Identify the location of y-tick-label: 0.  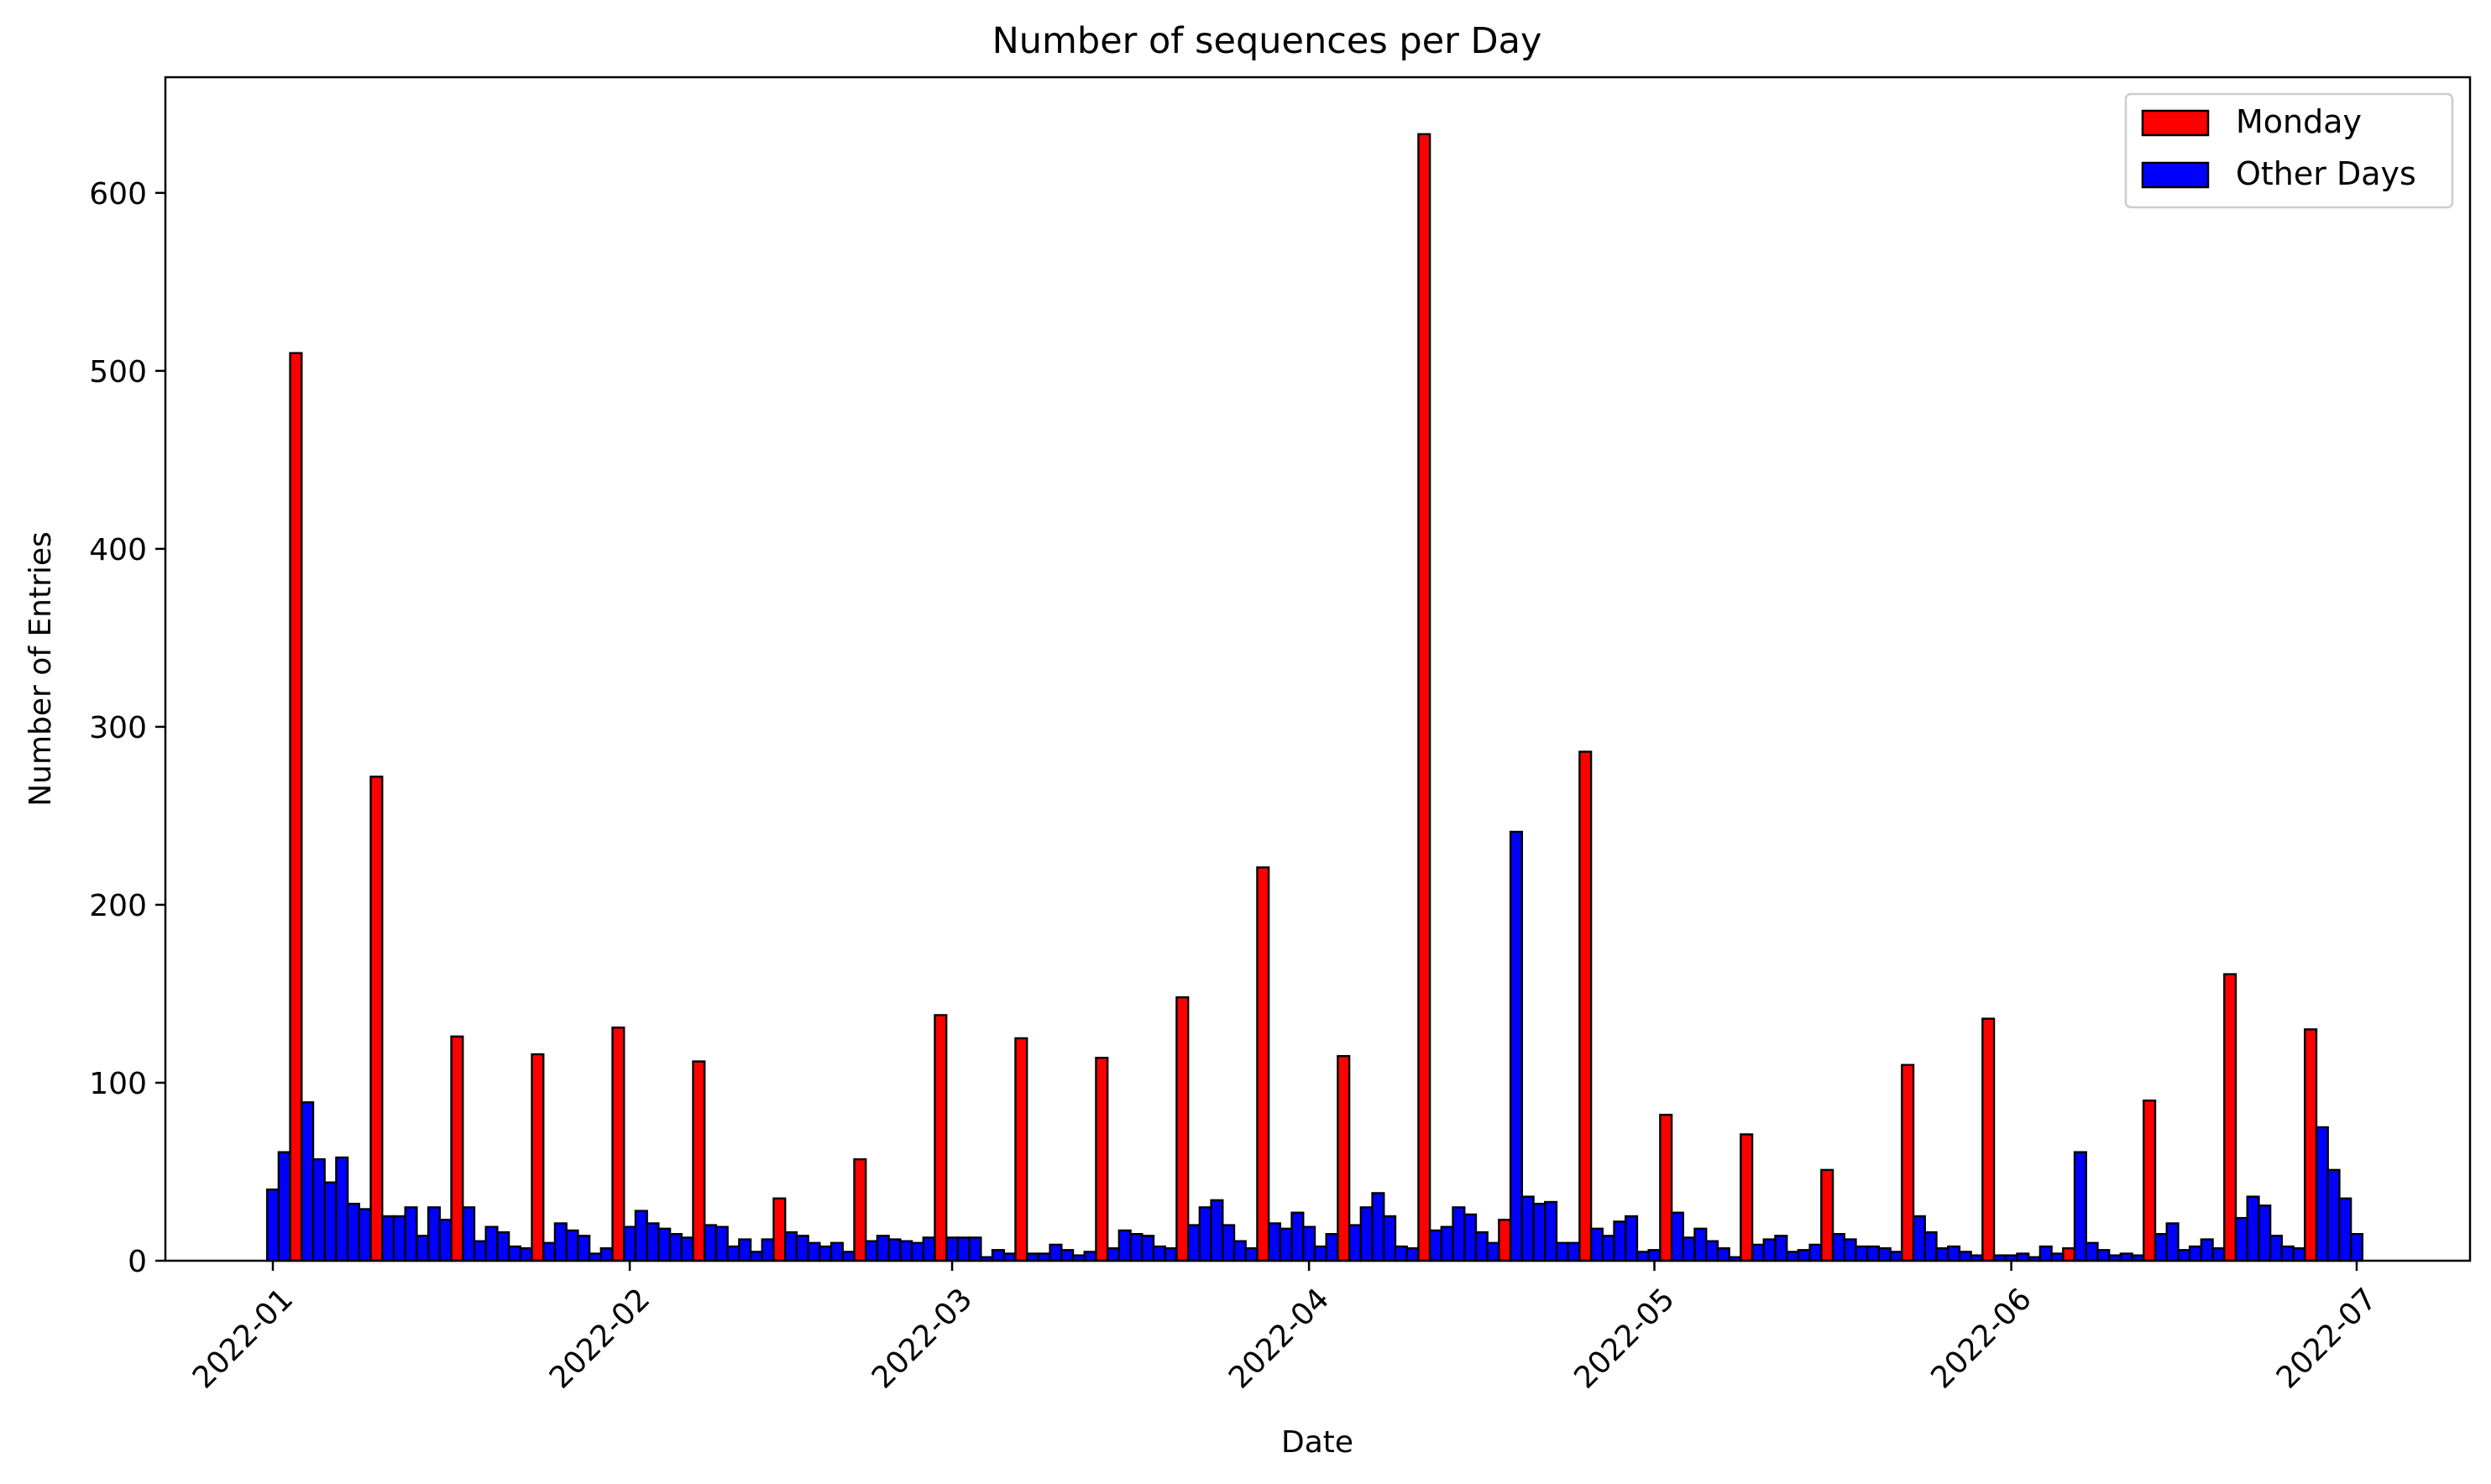
(138, 1262).